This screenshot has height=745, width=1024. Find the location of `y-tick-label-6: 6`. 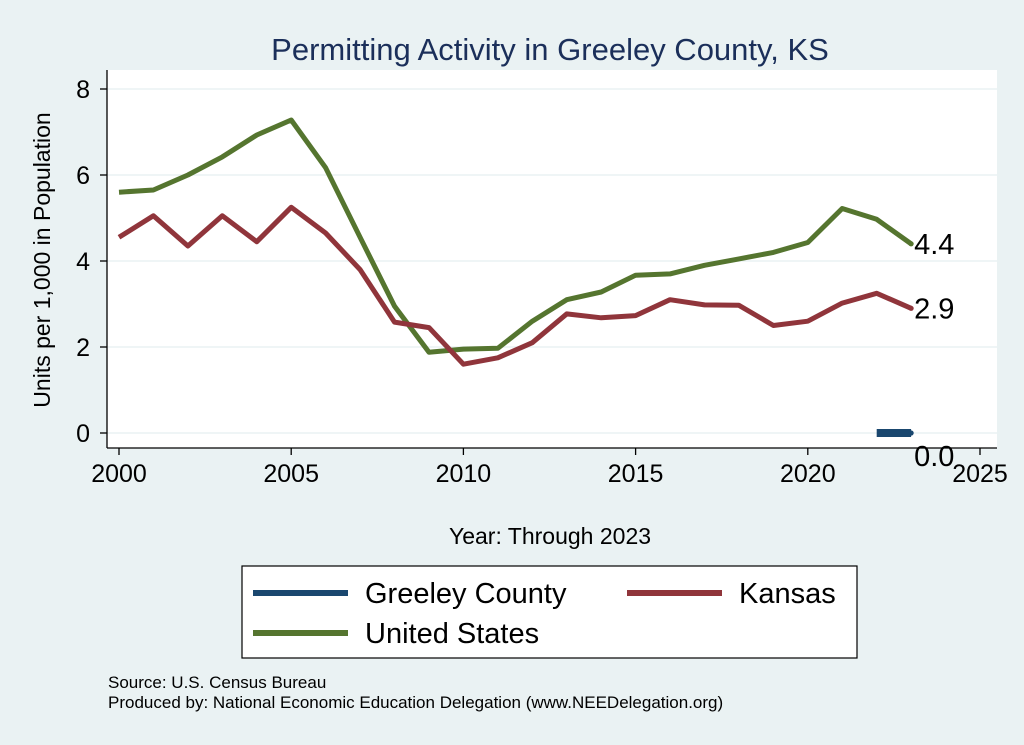

y-tick-label-6: 6 is located at coordinates (83, 176).